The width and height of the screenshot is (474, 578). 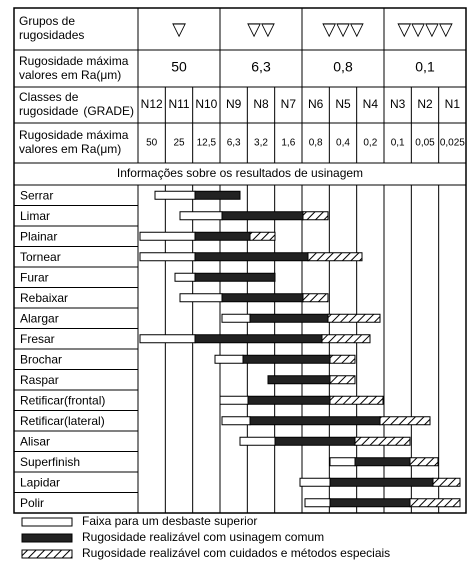 What do you see at coordinates (32, 503) in the screenshot?
I see `process-name: Polir` at bounding box center [32, 503].